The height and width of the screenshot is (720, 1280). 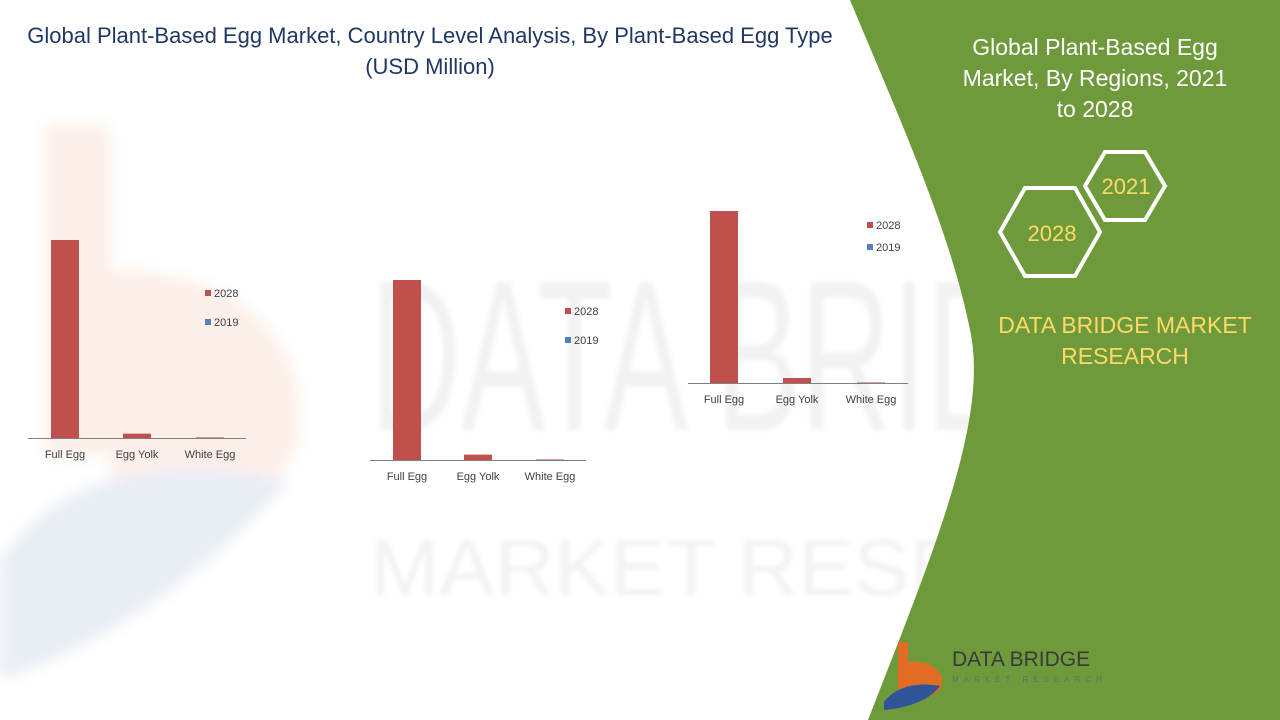 I want to click on data-bridge-logo-icon, so click(x=913, y=676).